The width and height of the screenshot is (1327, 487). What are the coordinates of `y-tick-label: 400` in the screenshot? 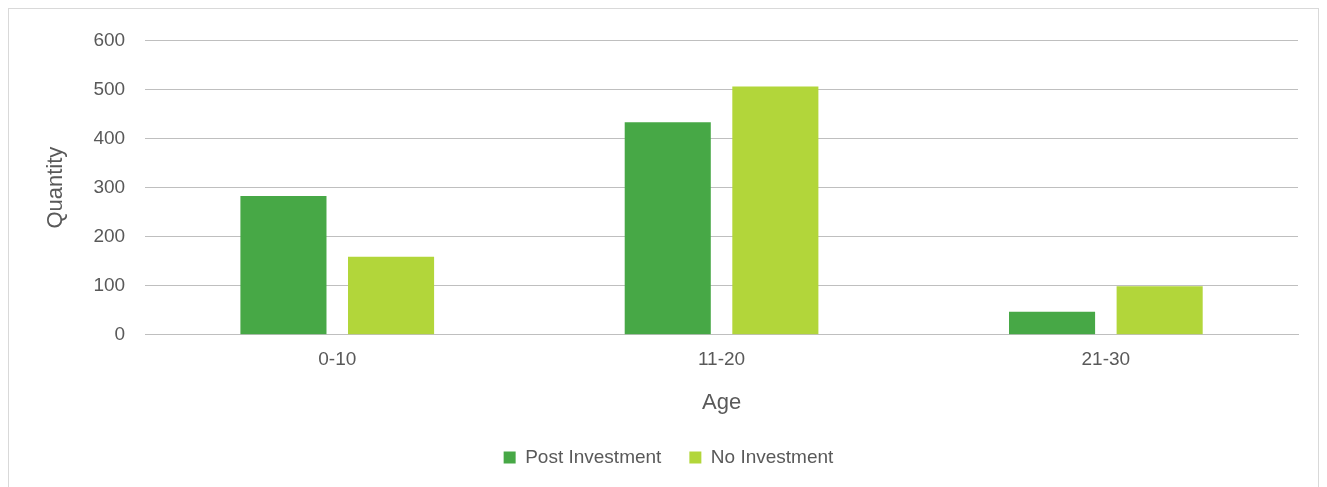 It's located at (109, 137).